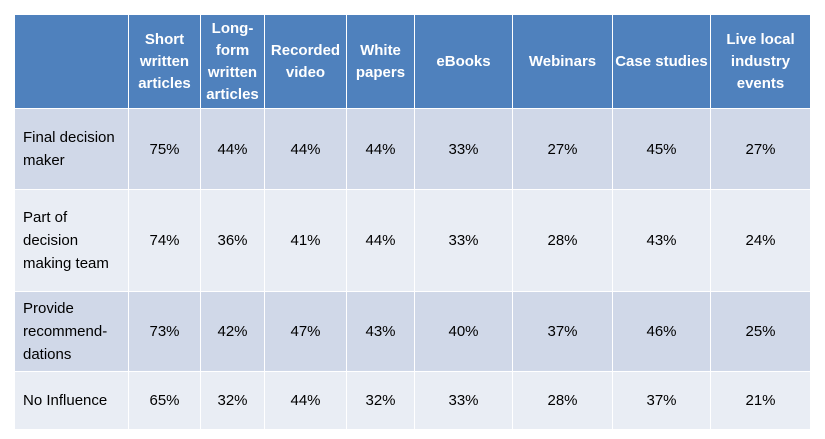 This screenshot has width=825, height=439. I want to click on cell: 73%, so click(164, 331).